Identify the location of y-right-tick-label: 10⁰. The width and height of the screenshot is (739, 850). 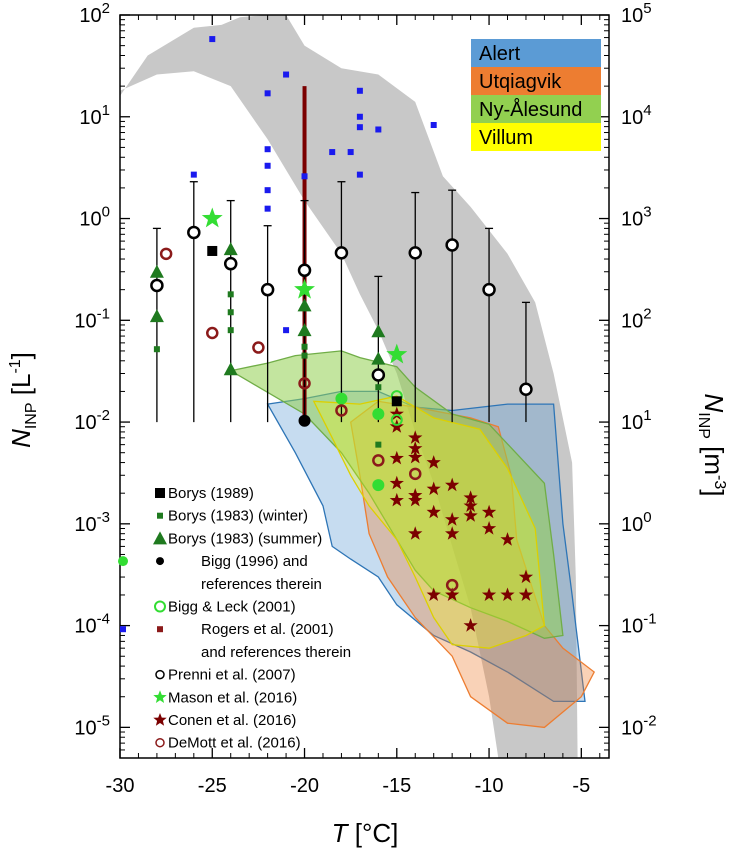
(636, 522).